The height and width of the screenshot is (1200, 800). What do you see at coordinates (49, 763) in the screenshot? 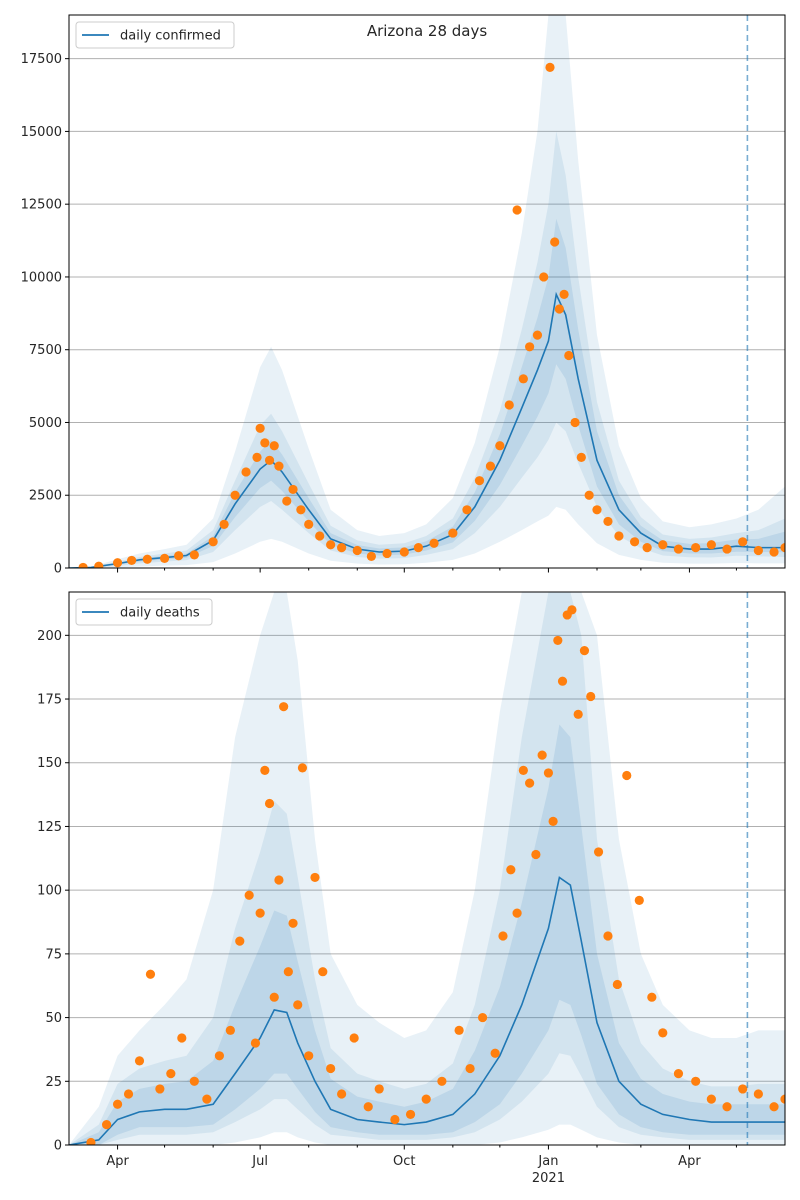
I see `y-tick-label: 150` at bounding box center [49, 763].